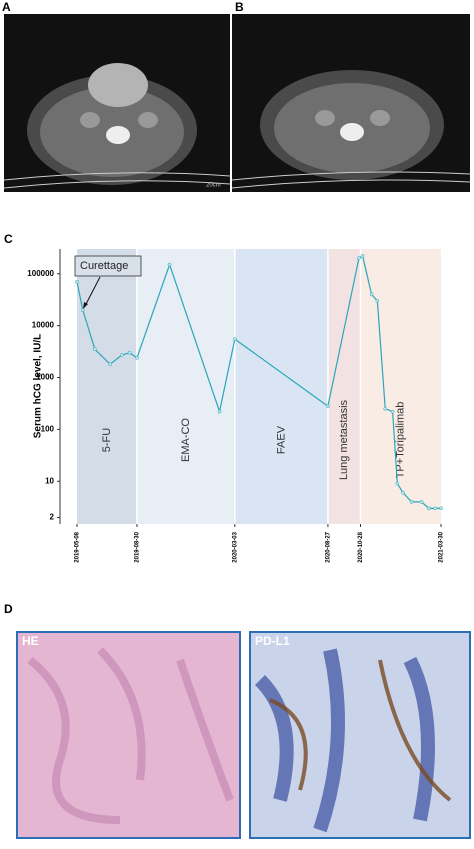  Describe the element at coordinates (442, 546) in the screenshot. I see `x-tick-label: 2021-03-30` at that location.